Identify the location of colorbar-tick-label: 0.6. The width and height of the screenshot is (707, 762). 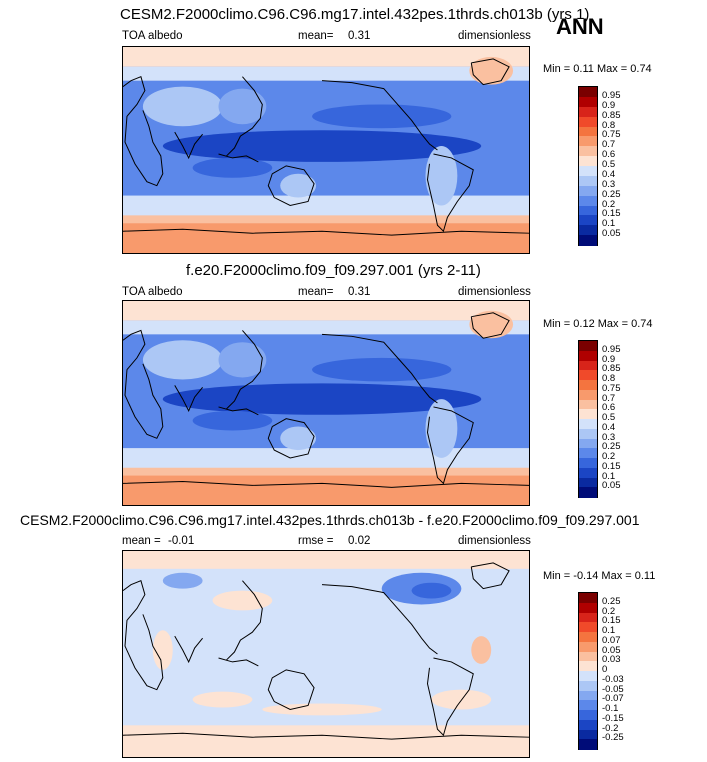
(609, 408).